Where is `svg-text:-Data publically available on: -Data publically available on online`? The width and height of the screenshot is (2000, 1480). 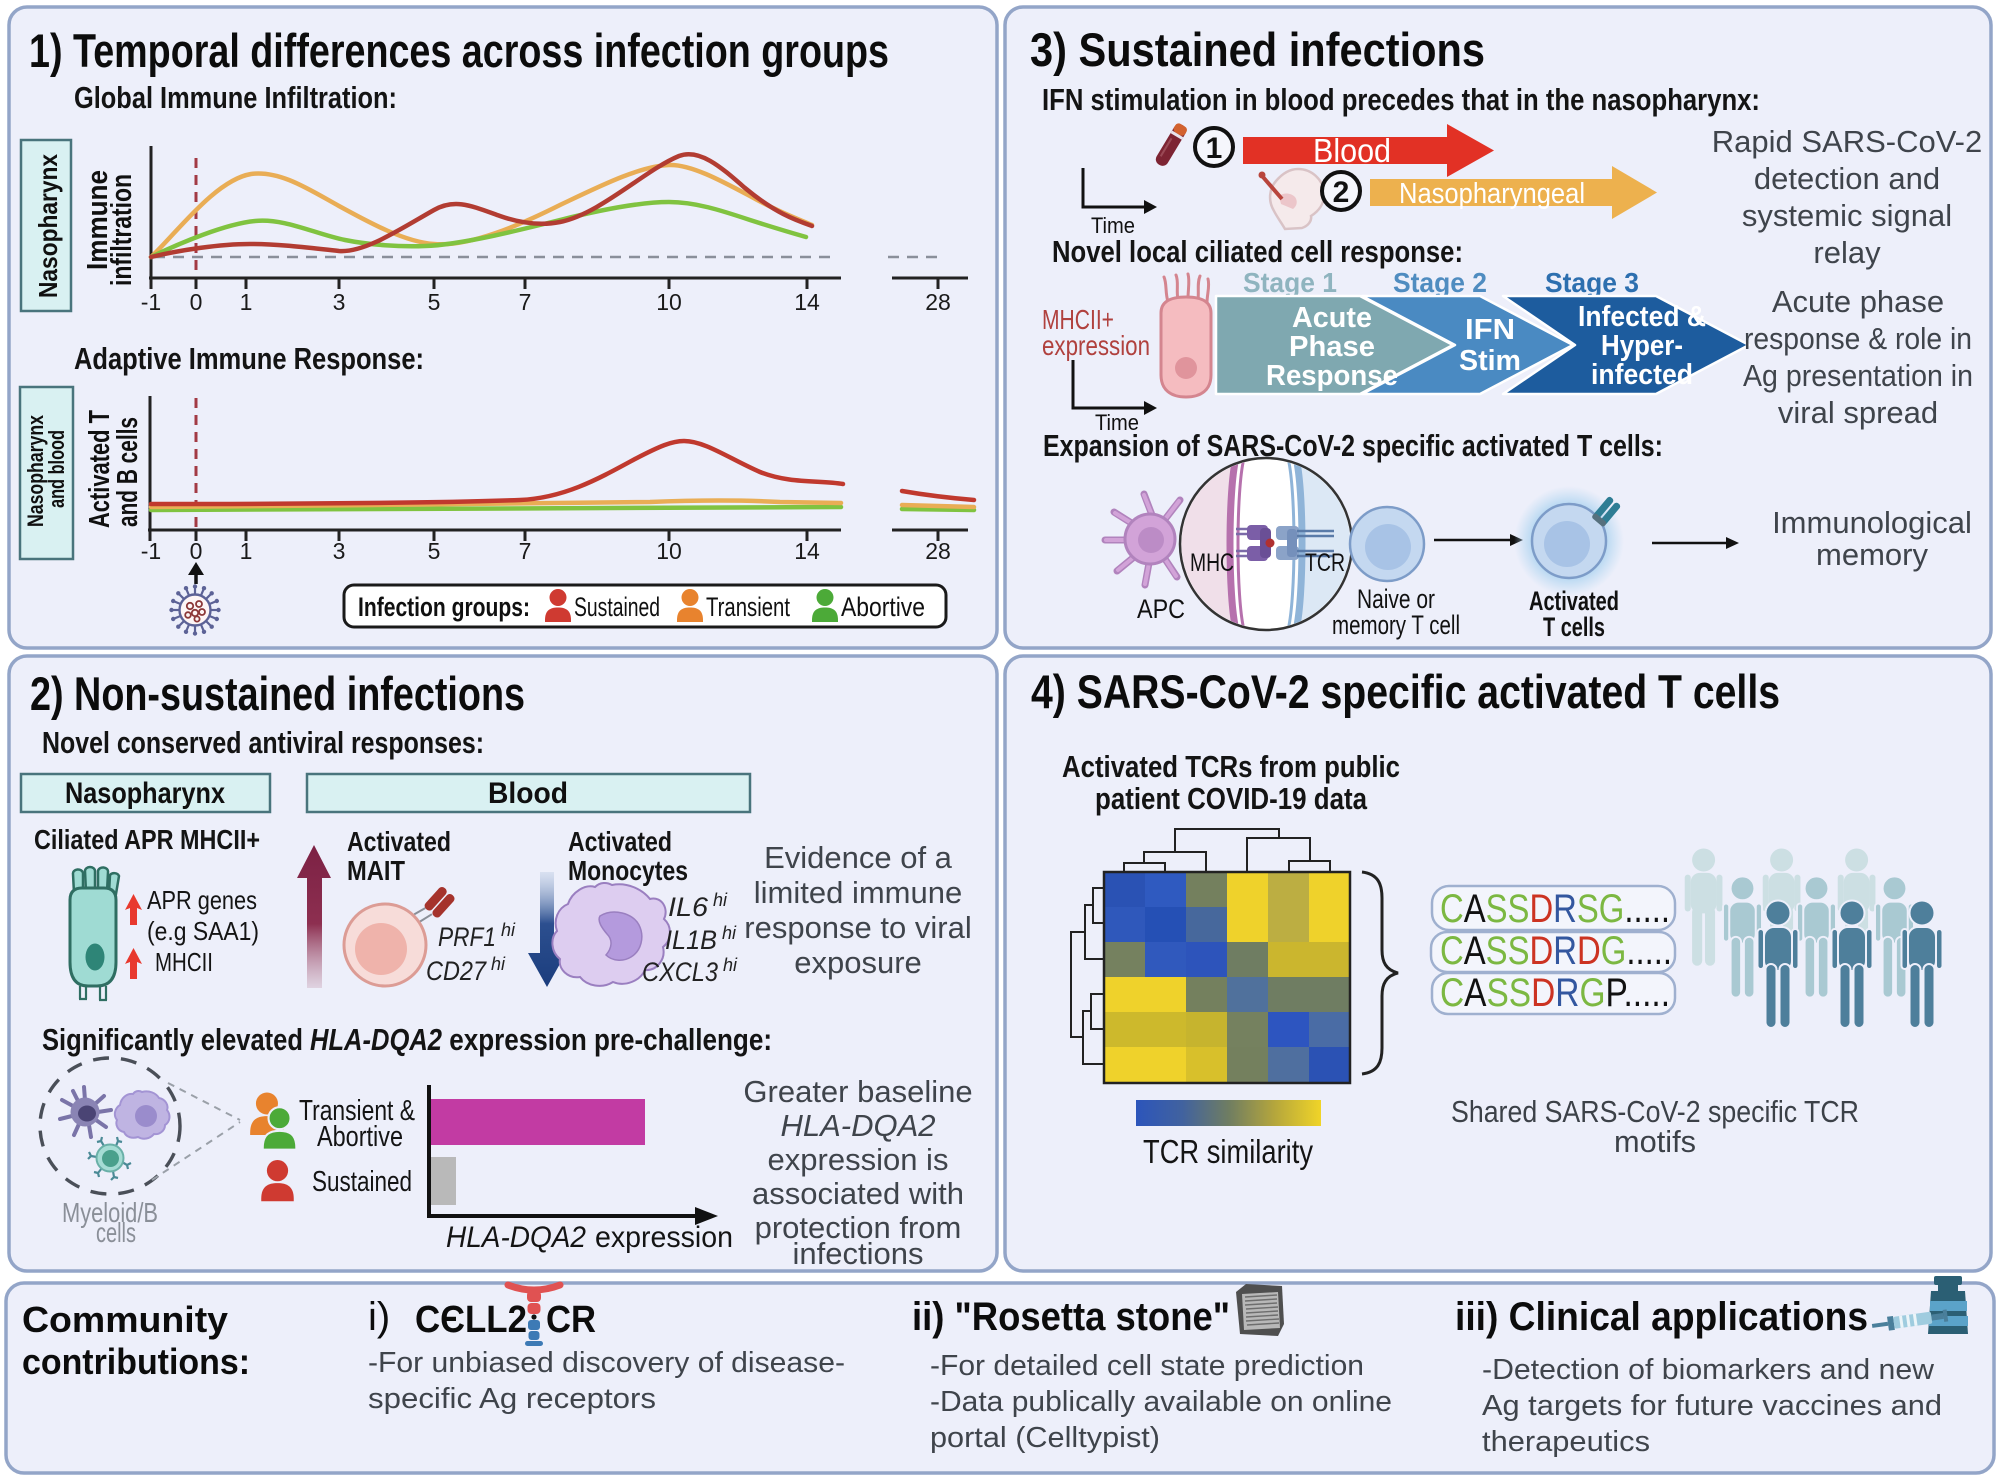
svg-text:-Data publically available on: -Data publically available on online is located at coordinates (1161, 1402).